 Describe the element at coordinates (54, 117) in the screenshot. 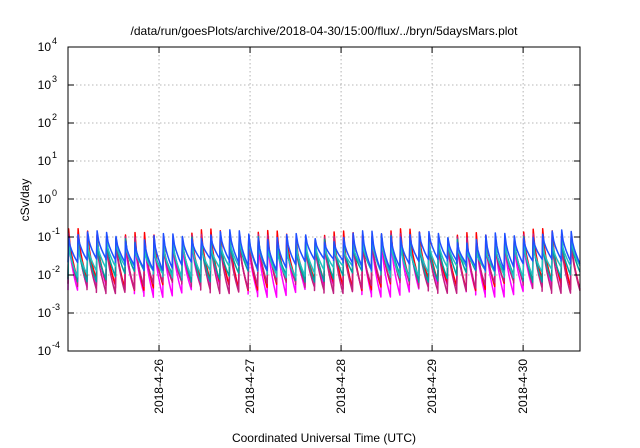

I see `y-tick-exponent: 2` at that location.